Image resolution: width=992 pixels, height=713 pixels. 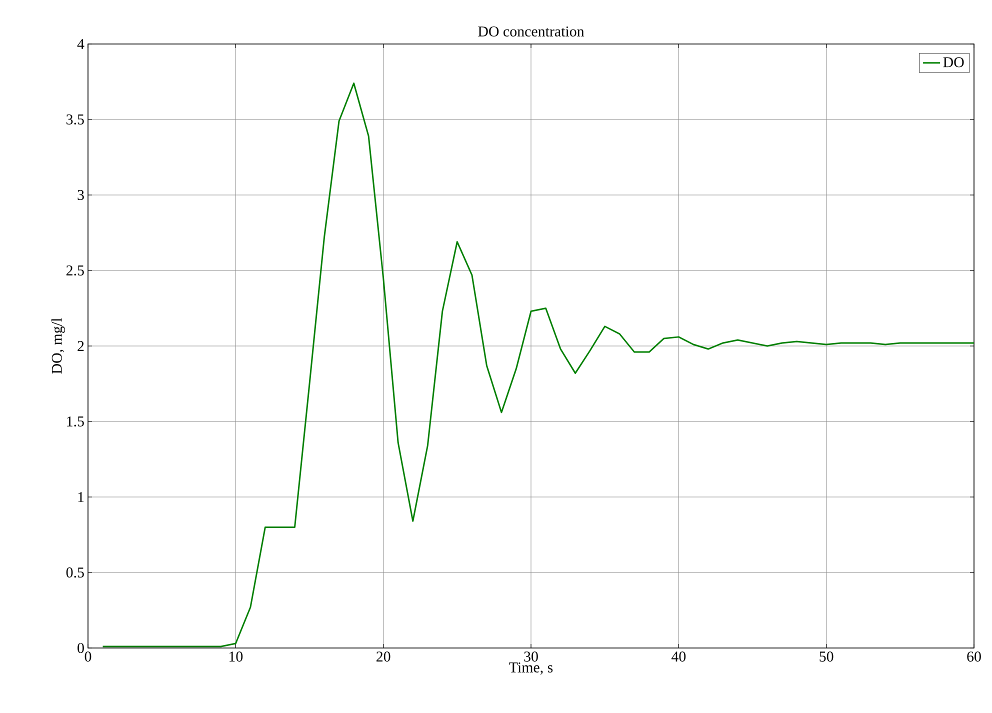 What do you see at coordinates (531, 657) in the screenshot?
I see `x-tick-label: 30` at bounding box center [531, 657].